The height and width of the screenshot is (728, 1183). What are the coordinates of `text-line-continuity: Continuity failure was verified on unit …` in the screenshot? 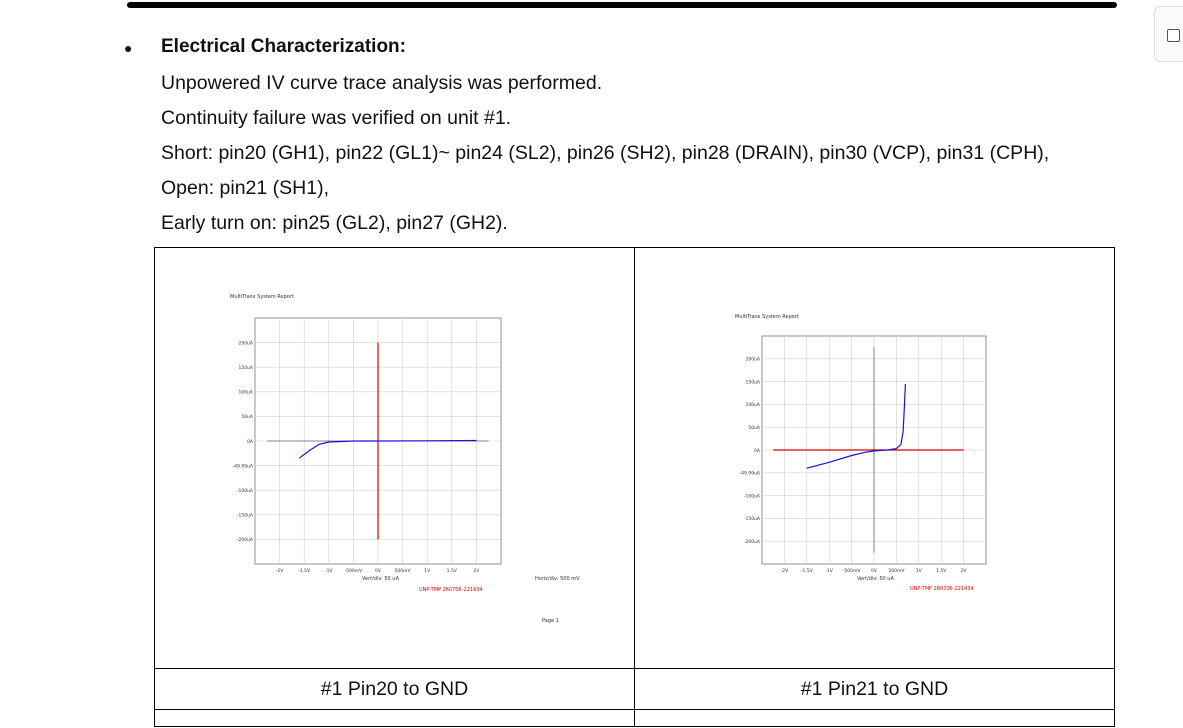 It's located at (336, 118).